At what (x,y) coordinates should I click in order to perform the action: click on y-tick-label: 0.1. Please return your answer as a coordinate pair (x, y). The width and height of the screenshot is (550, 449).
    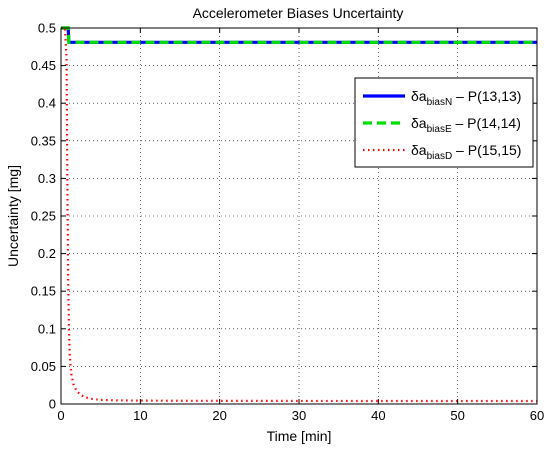
    Looking at the image, I should click on (47, 328).